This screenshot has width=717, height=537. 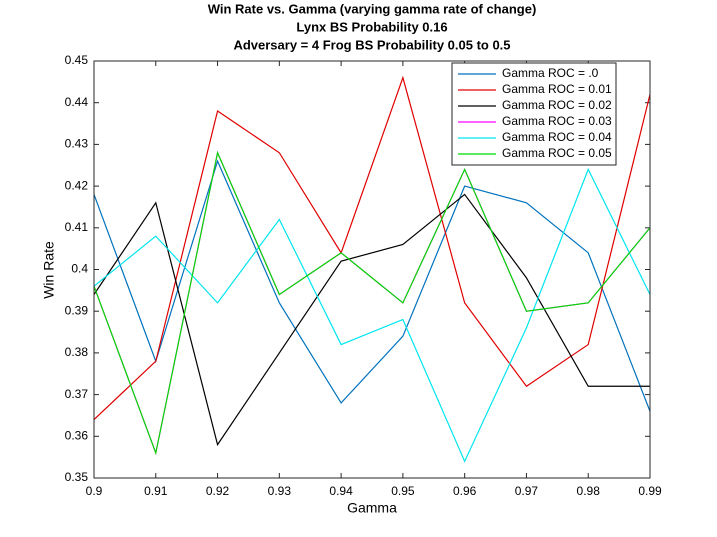 I want to click on y-tick-label: 0.35, so click(x=77, y=477).